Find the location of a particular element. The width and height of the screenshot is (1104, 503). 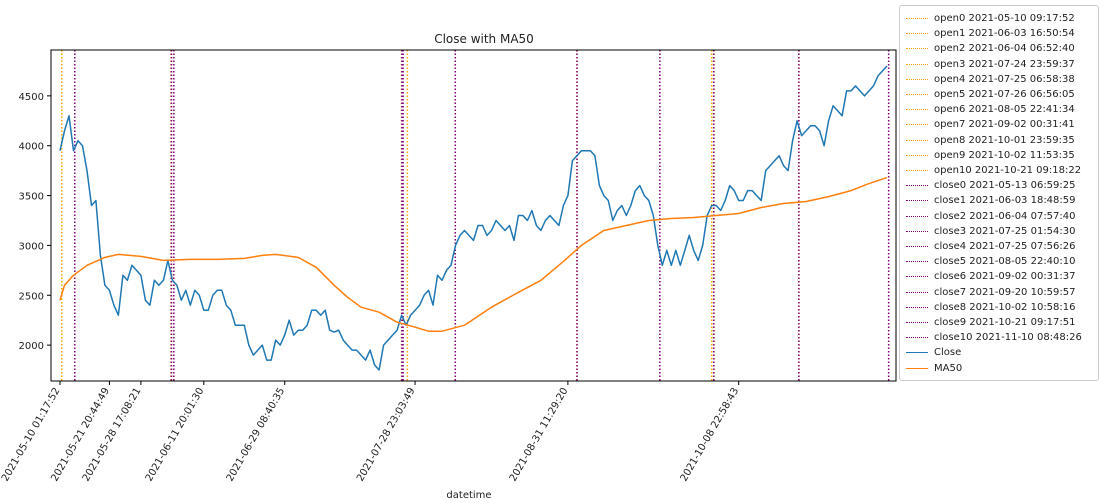

legend-label: open0 2021-05-10 09:17:52 is located at coordinates (1004, 18).